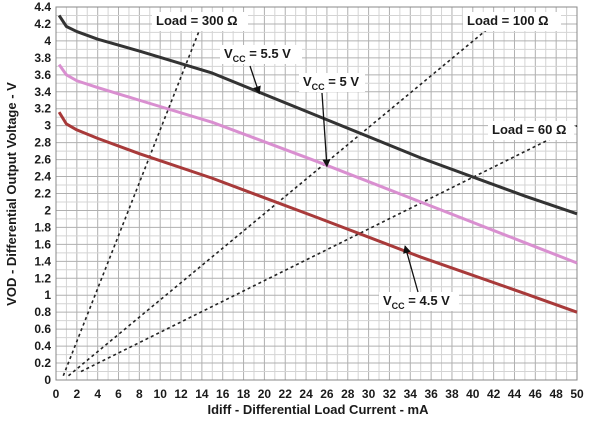 The height and width of the screenshot is (422, 589). What do you see at coordinates (268, 53) in the screenshot?
I see `vcc-5-5-label-part: = 5.5 V` at bounding box center [268, 53].